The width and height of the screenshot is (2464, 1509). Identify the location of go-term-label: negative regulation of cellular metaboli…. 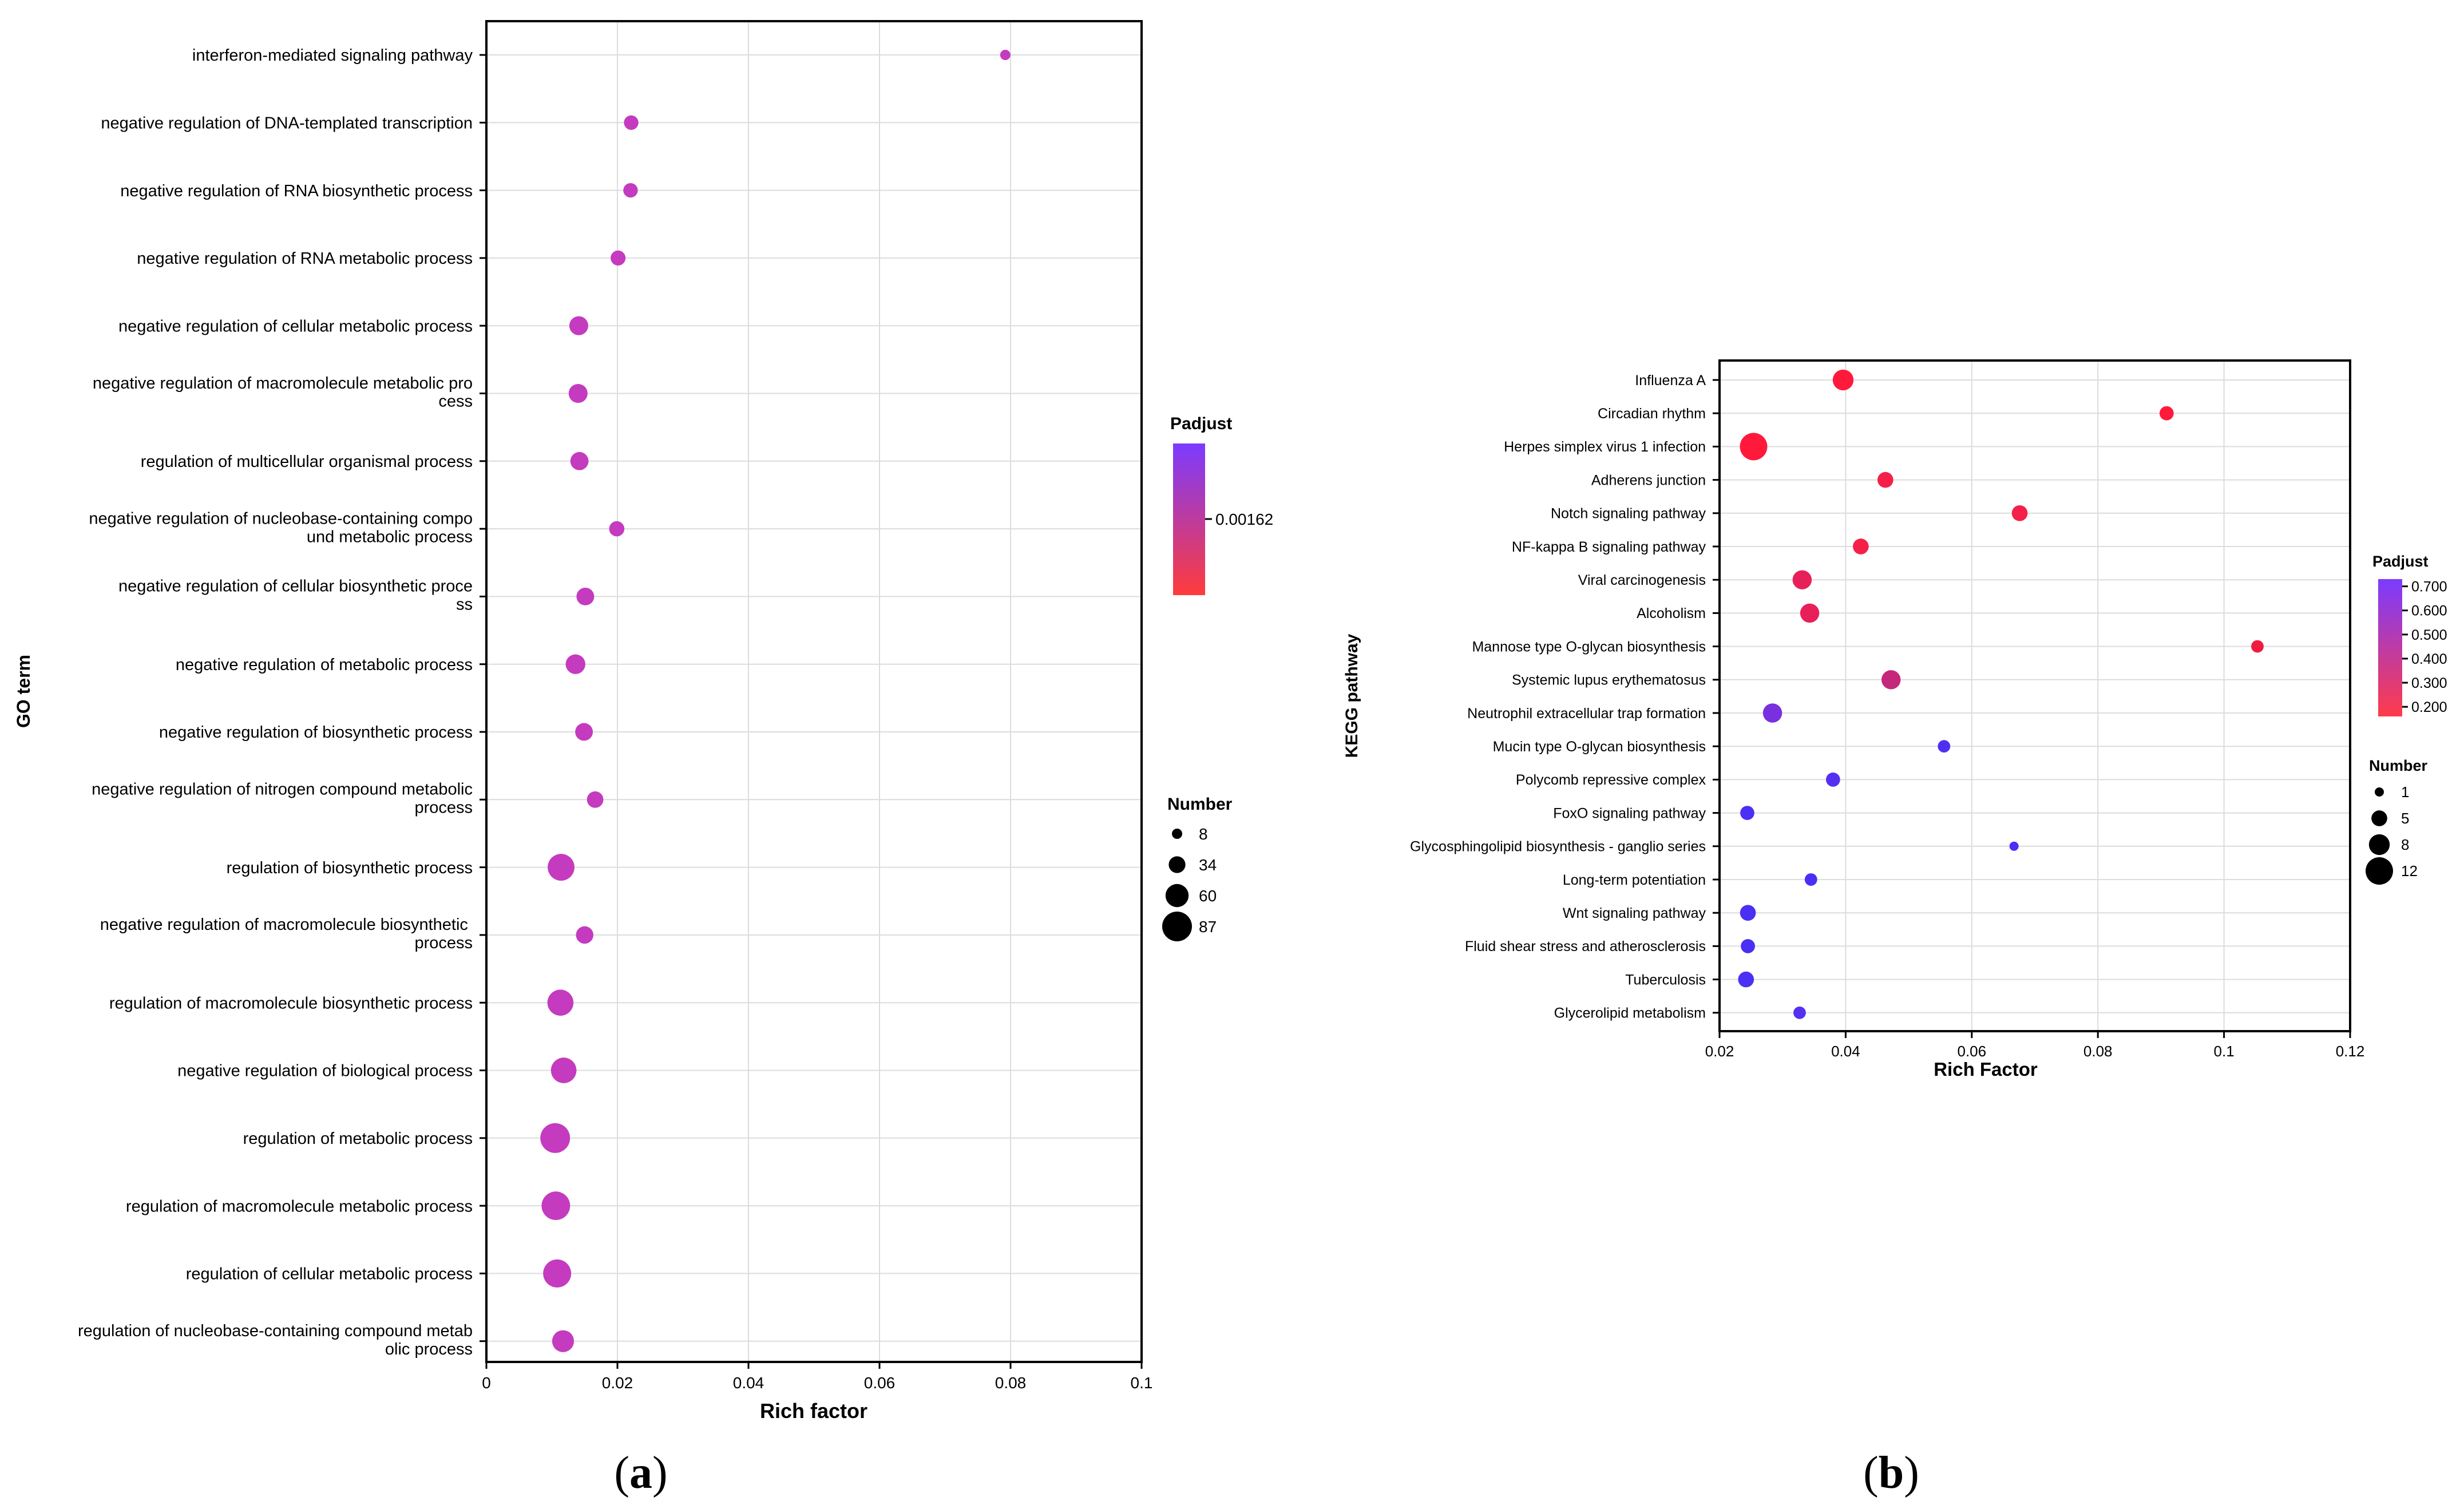
(296, 326).